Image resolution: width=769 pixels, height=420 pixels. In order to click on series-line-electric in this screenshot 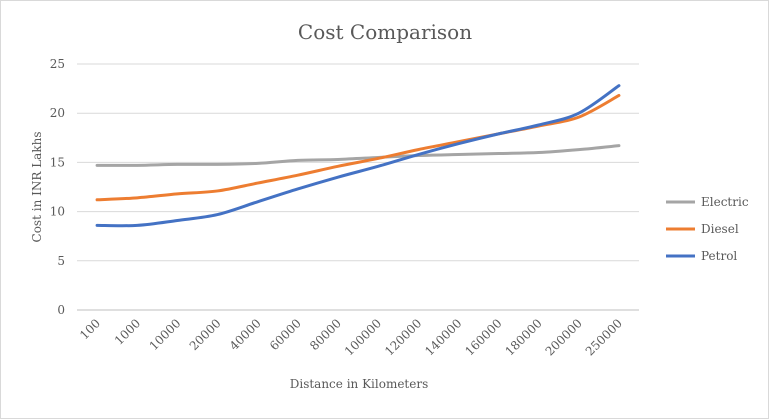, I will do `click(358, 155)`.